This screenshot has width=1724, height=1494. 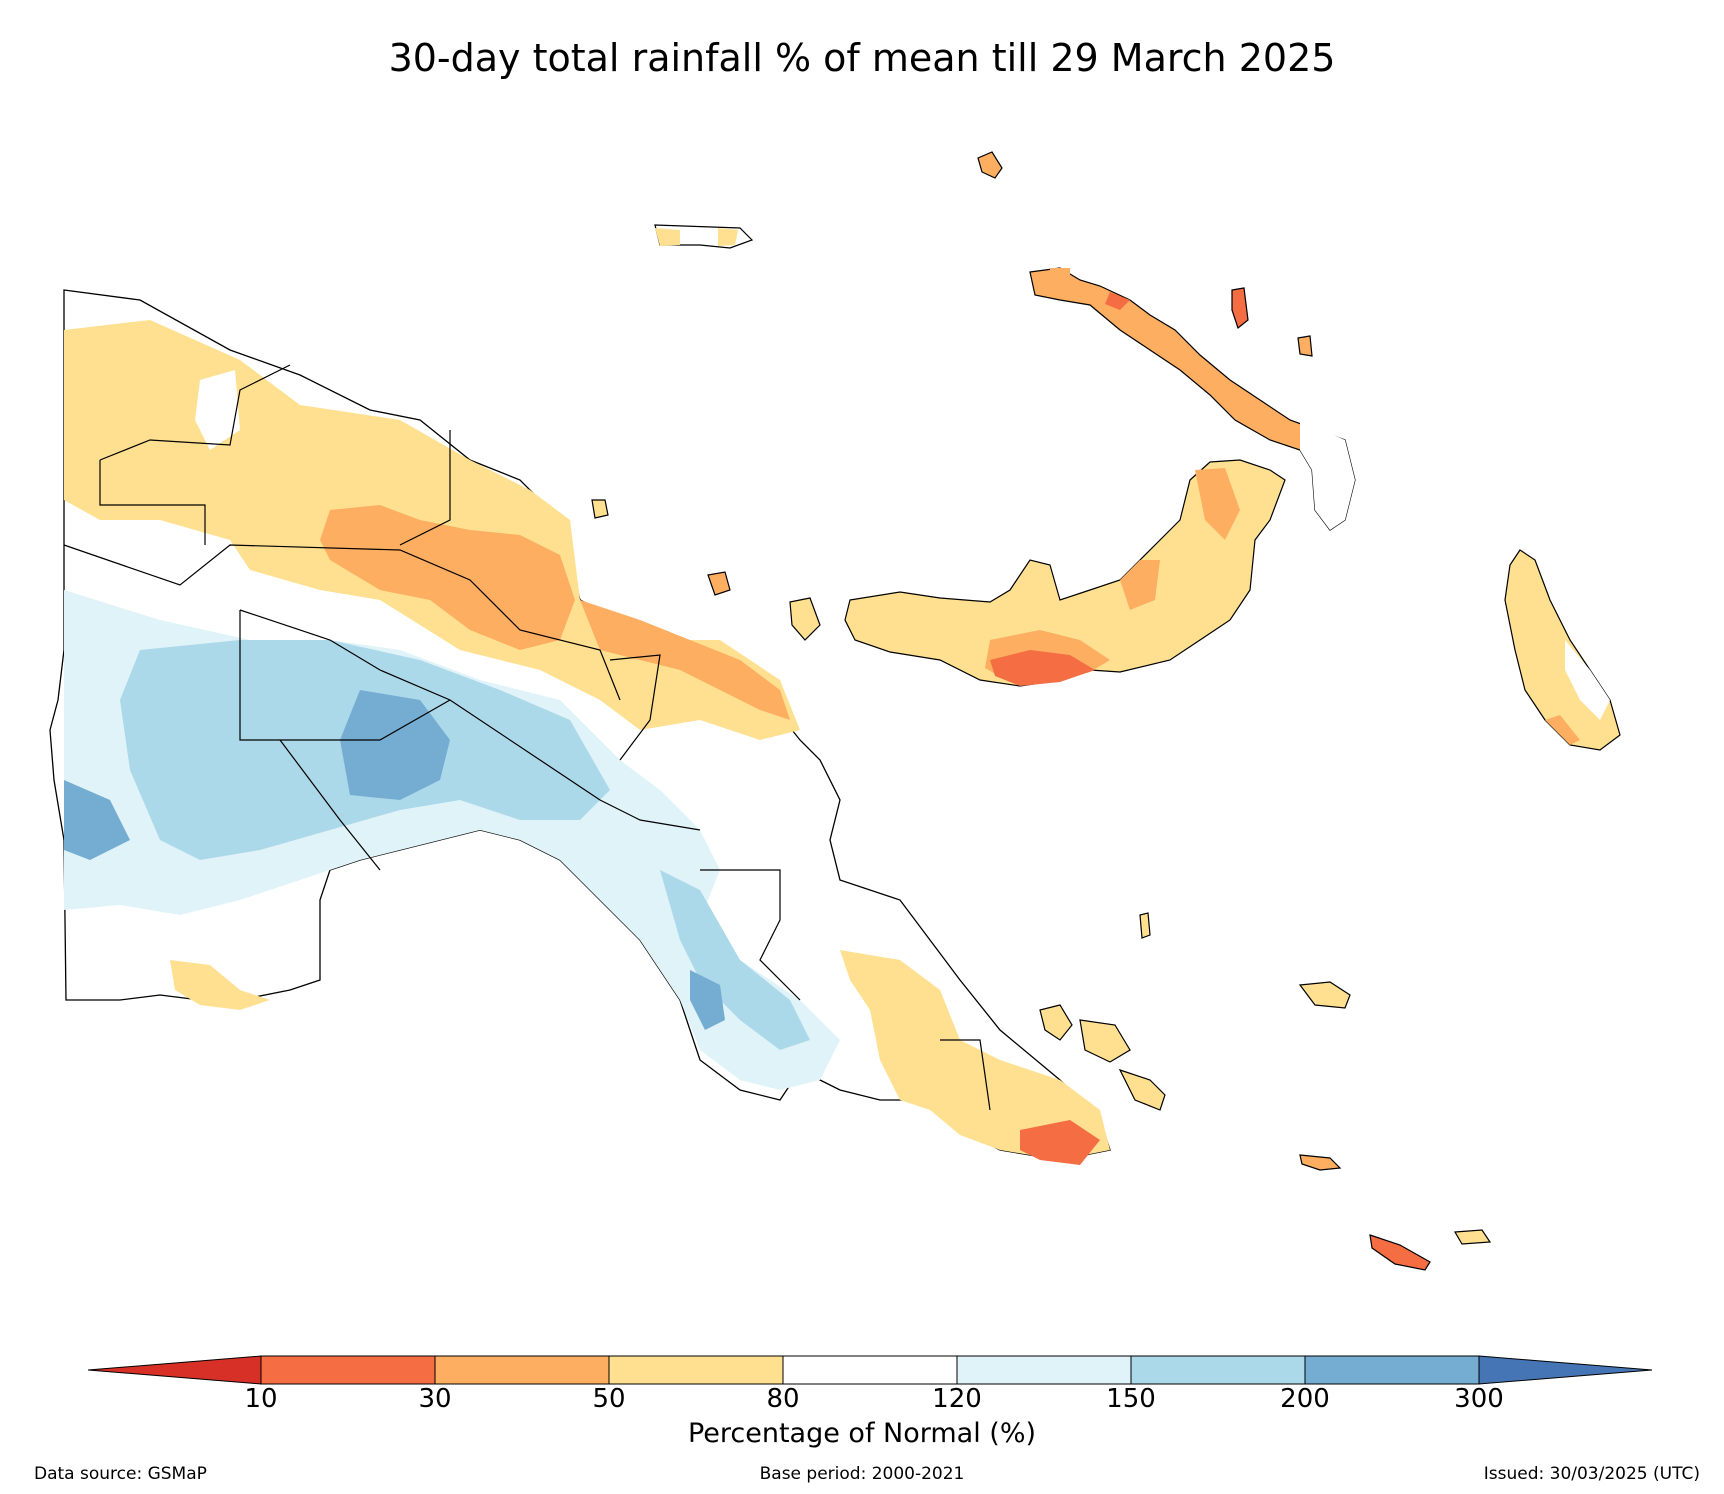 I want to click on western-wettest, so click(x=97, y=820).